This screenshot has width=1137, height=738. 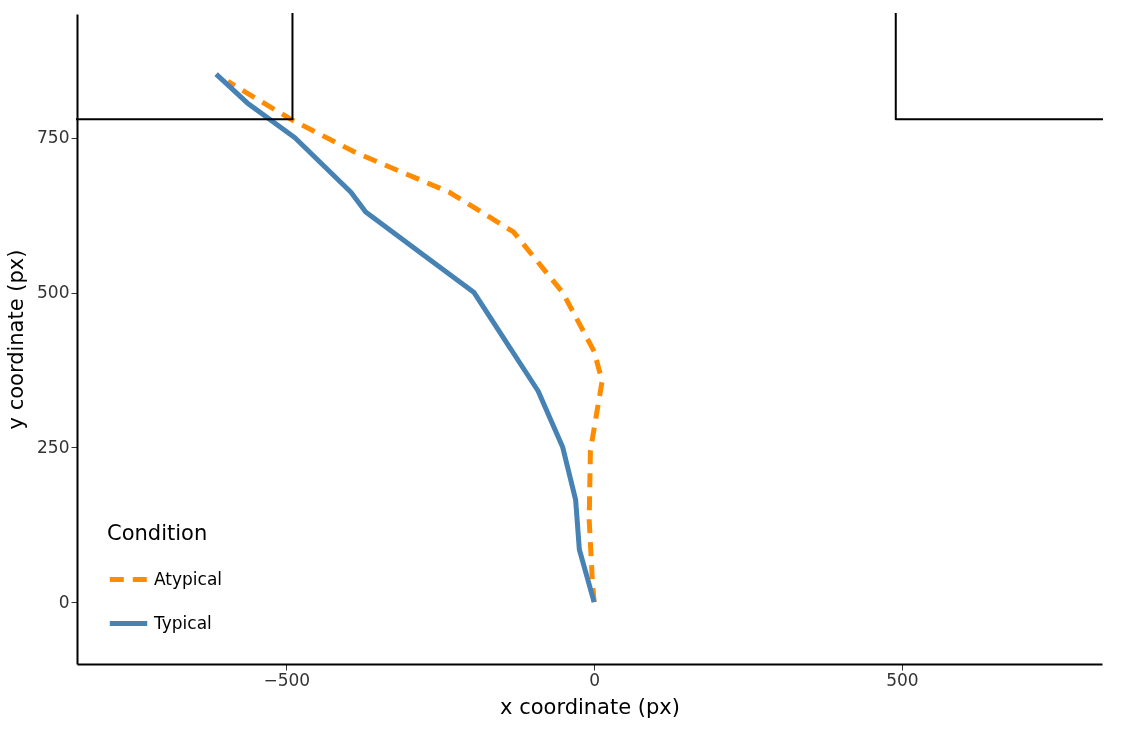 What do you see at coordinates (53, 292) in the screenshot?
I see `y-tick-label: 500` at bounding box center [53, 292].